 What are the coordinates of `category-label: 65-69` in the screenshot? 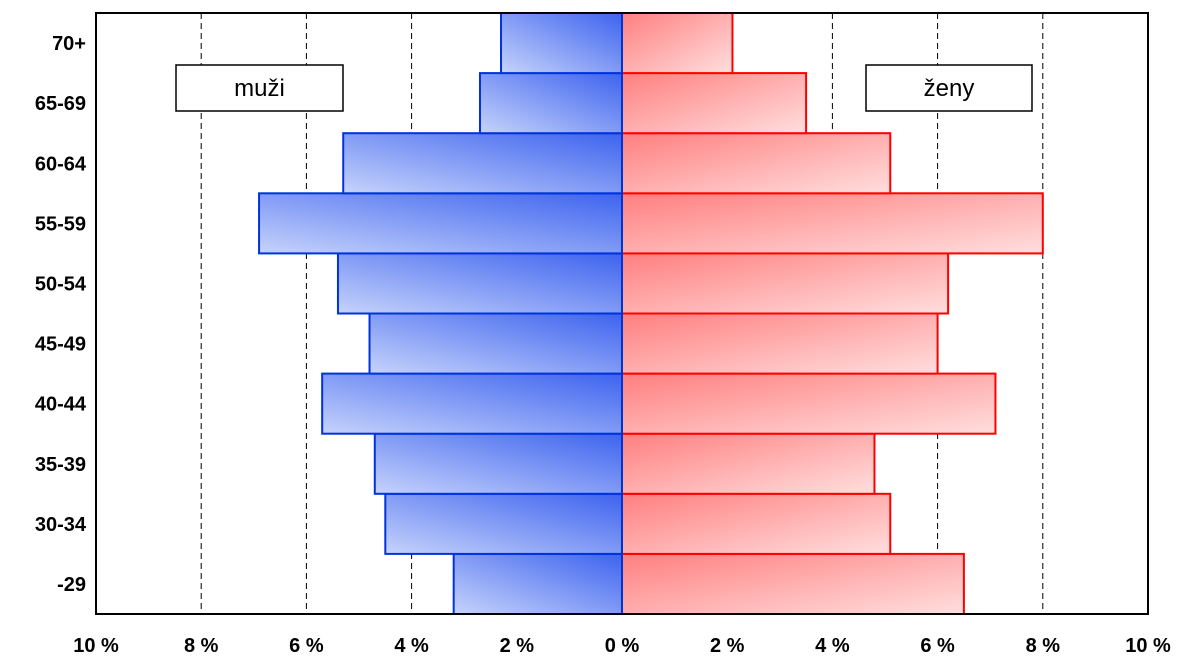 It's located at (60, 104).